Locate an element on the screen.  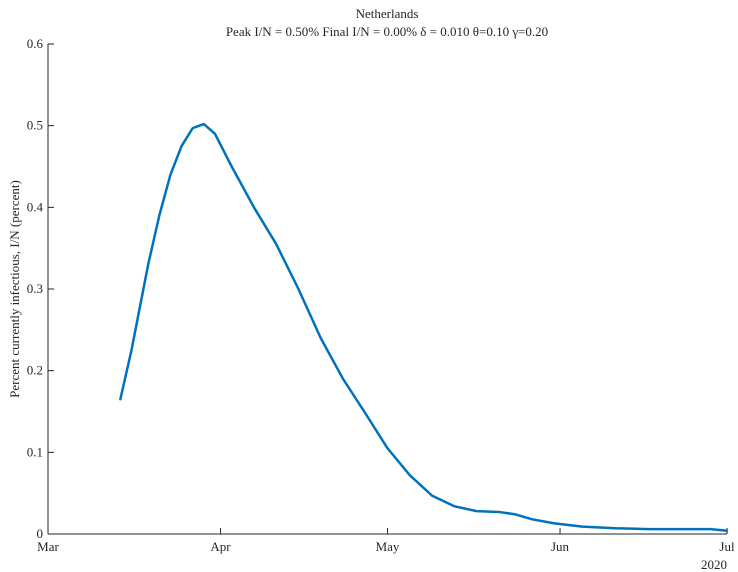
y-tick-label: 0.3 is located at coordinates (35, 288).